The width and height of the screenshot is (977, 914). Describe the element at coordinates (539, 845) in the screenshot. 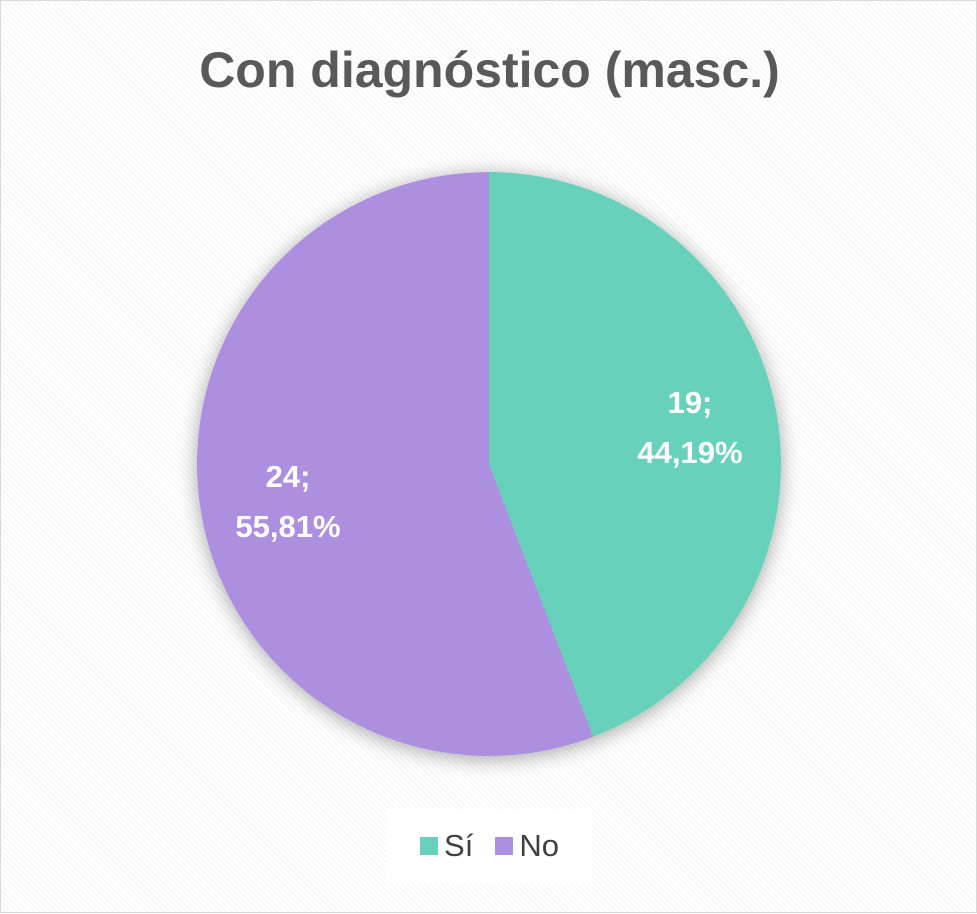

I see `legend-label-no: No` at that location.